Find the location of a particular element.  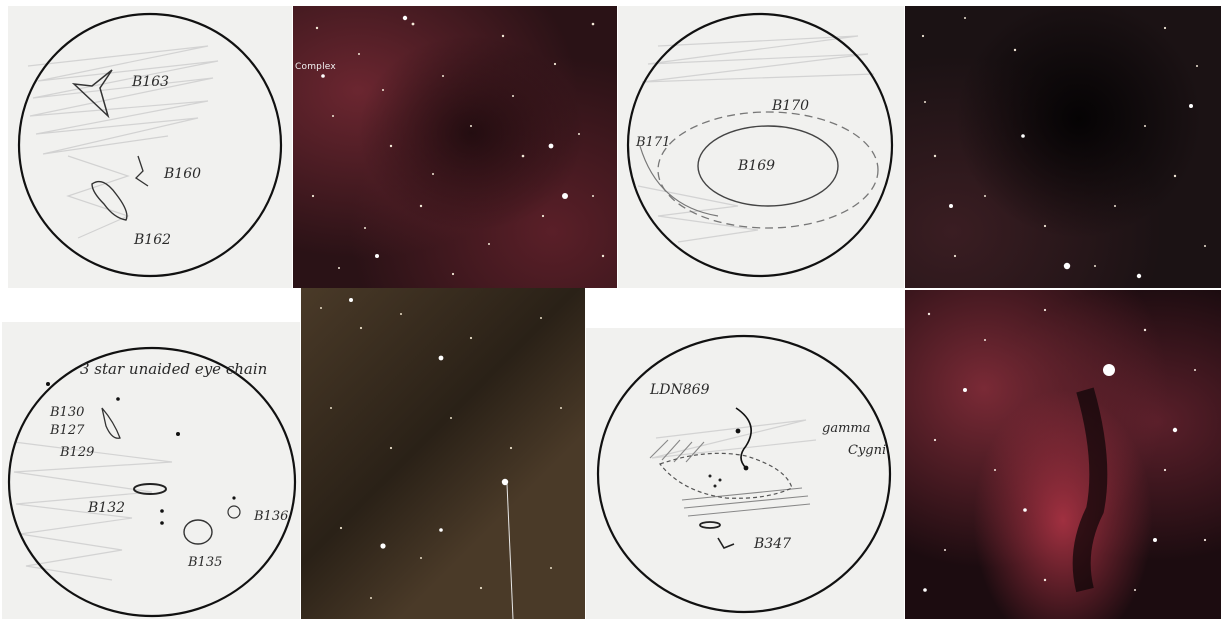

gamma-cygni-star is located at coordinates (1109, 370).